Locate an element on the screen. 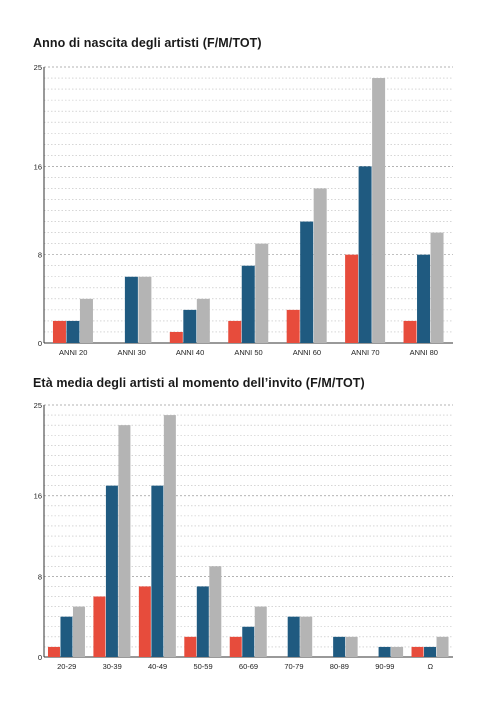 This screenshot has width=480, height=711. x-tick-label: 50-59 is located at coordinates (202, 666).